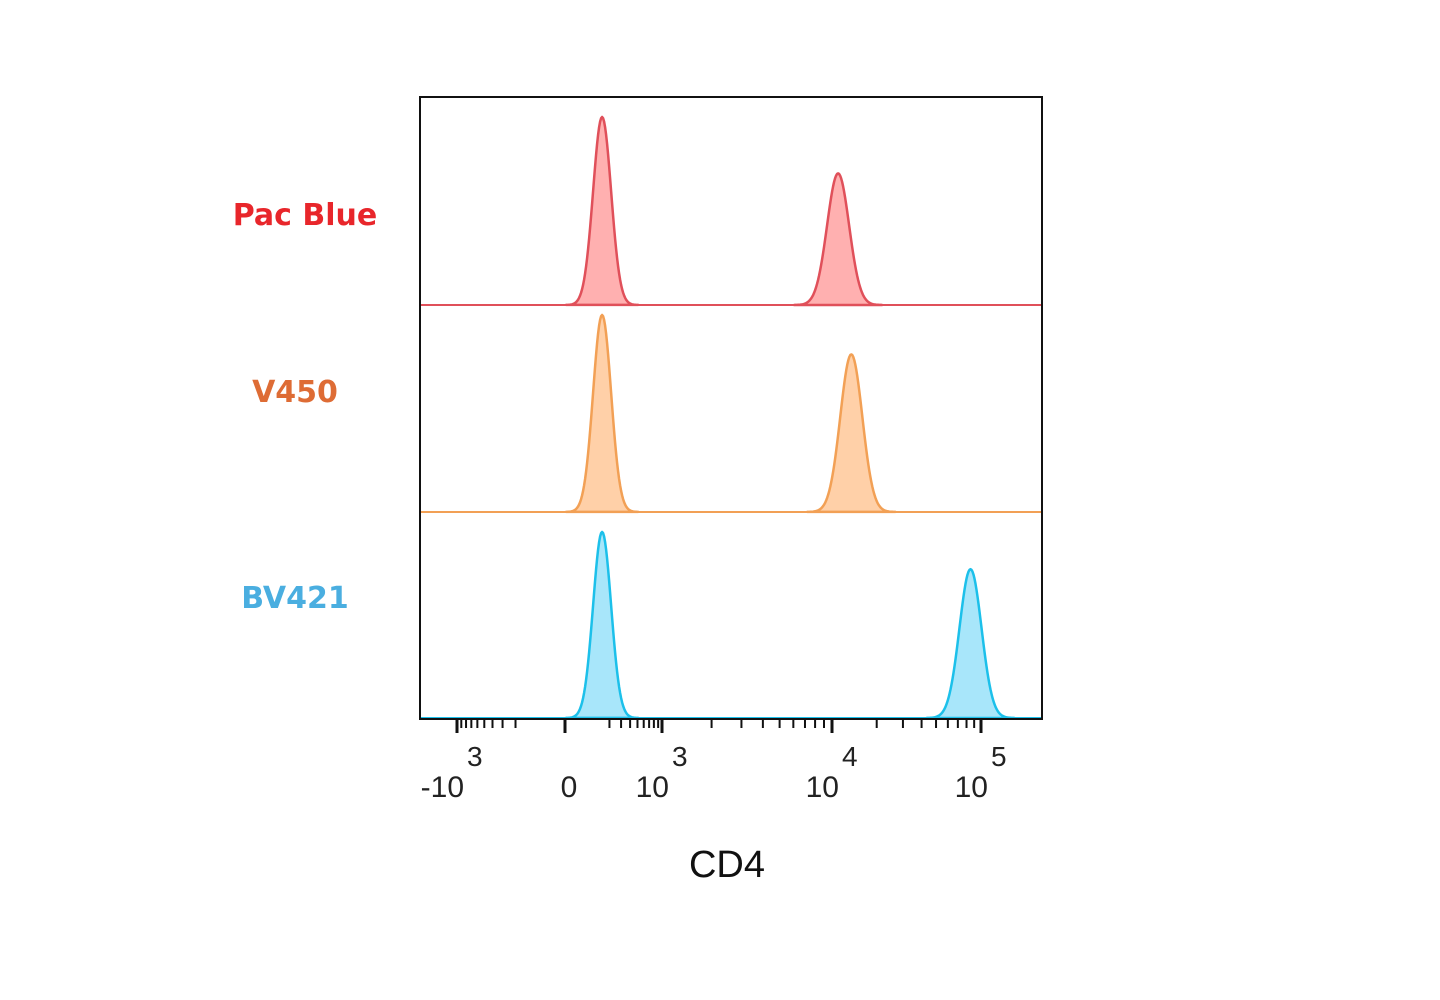 Image resolution: width=1440 pixels, height=1000 pixels. What do you see at coordinates (305, 215) in the screenshot?
I see `series-label: Pac Blue` at bounding box center [305, 215].